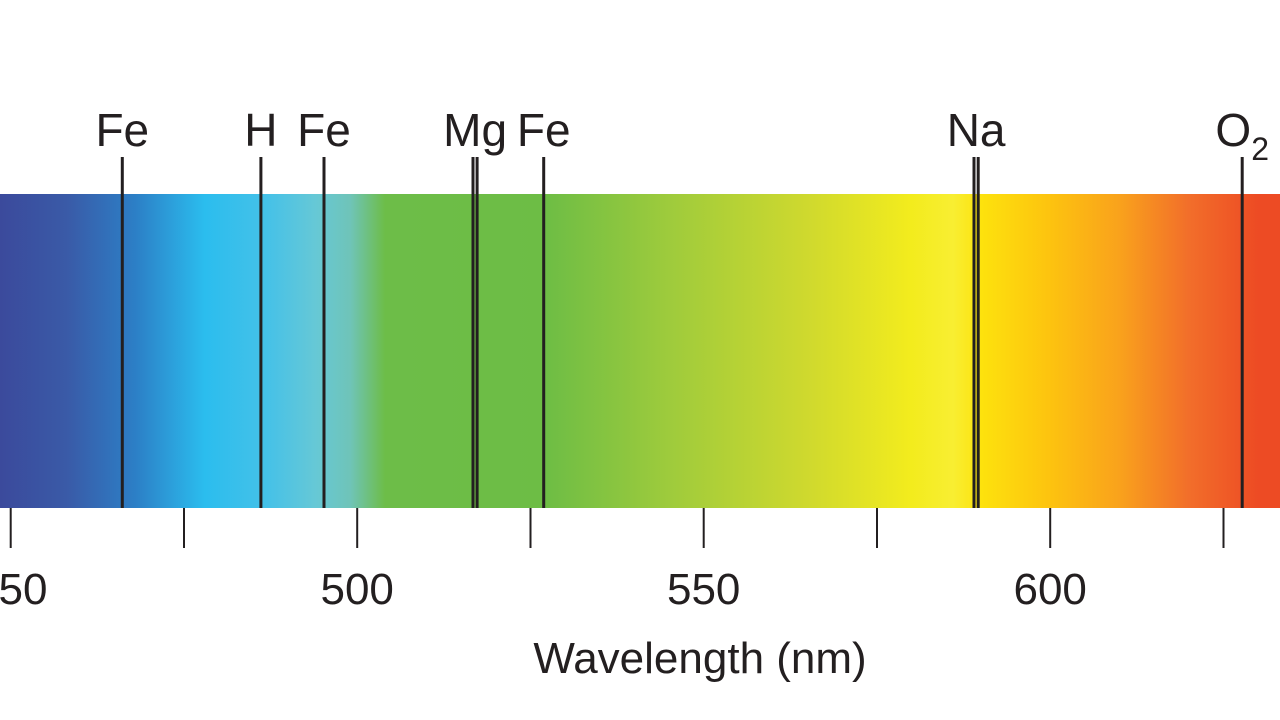 The width and height of the screenshot is (1280, 720). Describe the element at coordinates (260, 130) in the screenshot. I see `element-label-h: H` at that location.